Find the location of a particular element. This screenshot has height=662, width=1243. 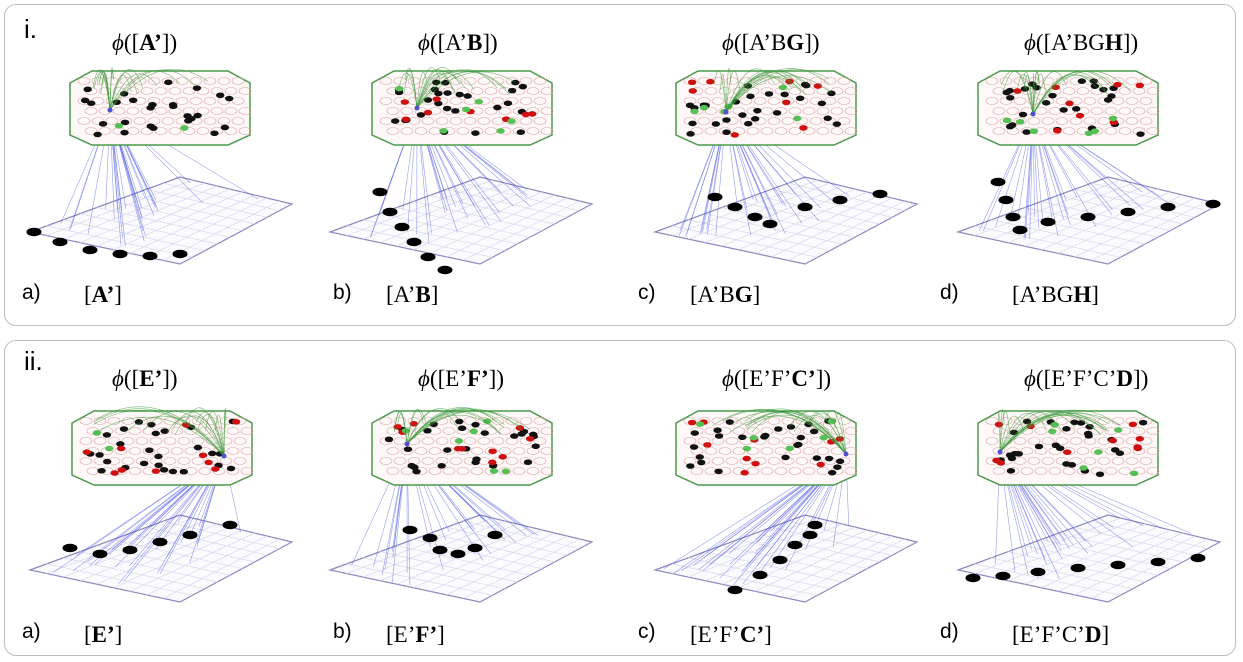

sequence-label: [E’F’] is located at coordinates (415, 635).